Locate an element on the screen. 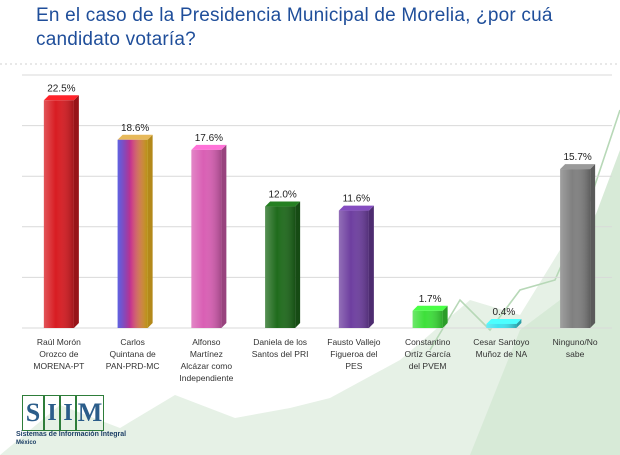  category-label-line: Figueroa del is located at coordinates (353, 354).